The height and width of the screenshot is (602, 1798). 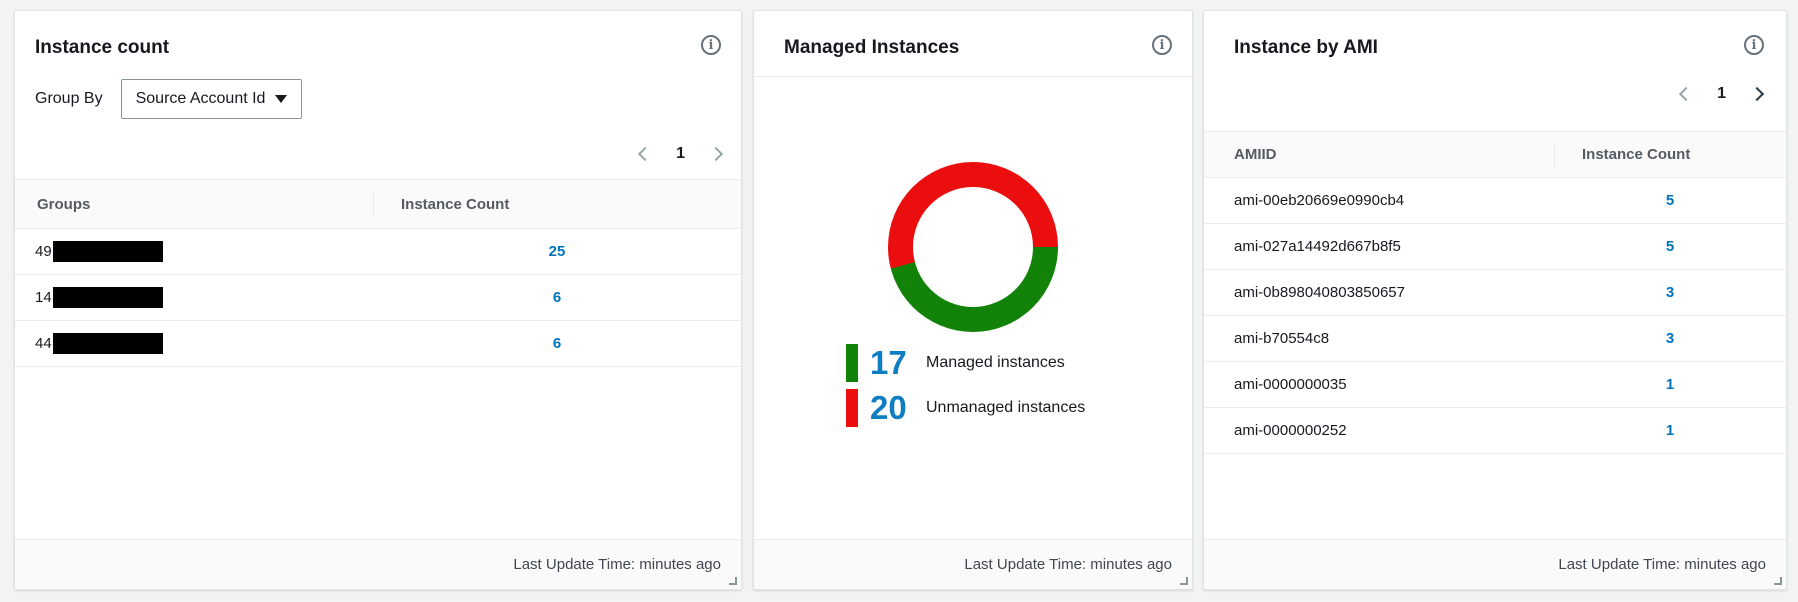 What do you see at coordinates (1282, 338) in the screenshot?
I see `ami-id-cell: ami-b70554c8` at bounding box center [1282, 338].